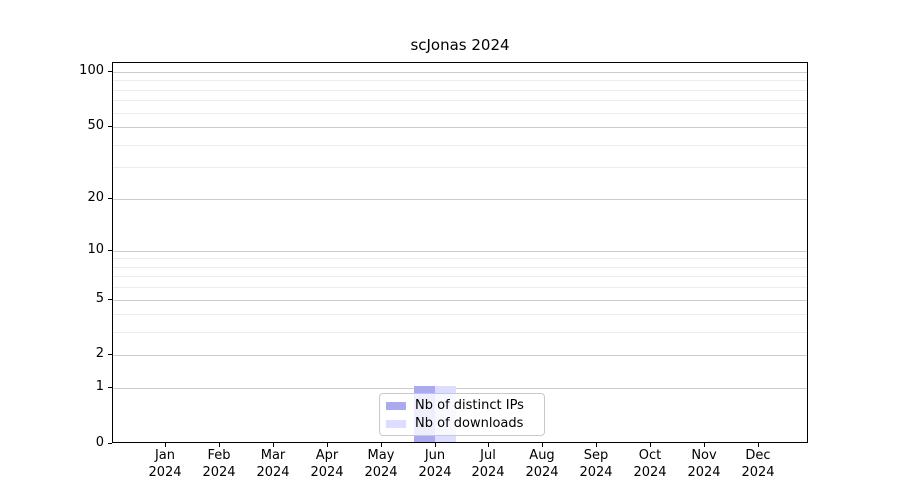 Image resolution: width=900 pixels, height=500 pixels. I want to click on x-tick-label: Apr 2024, so click(327, 464).